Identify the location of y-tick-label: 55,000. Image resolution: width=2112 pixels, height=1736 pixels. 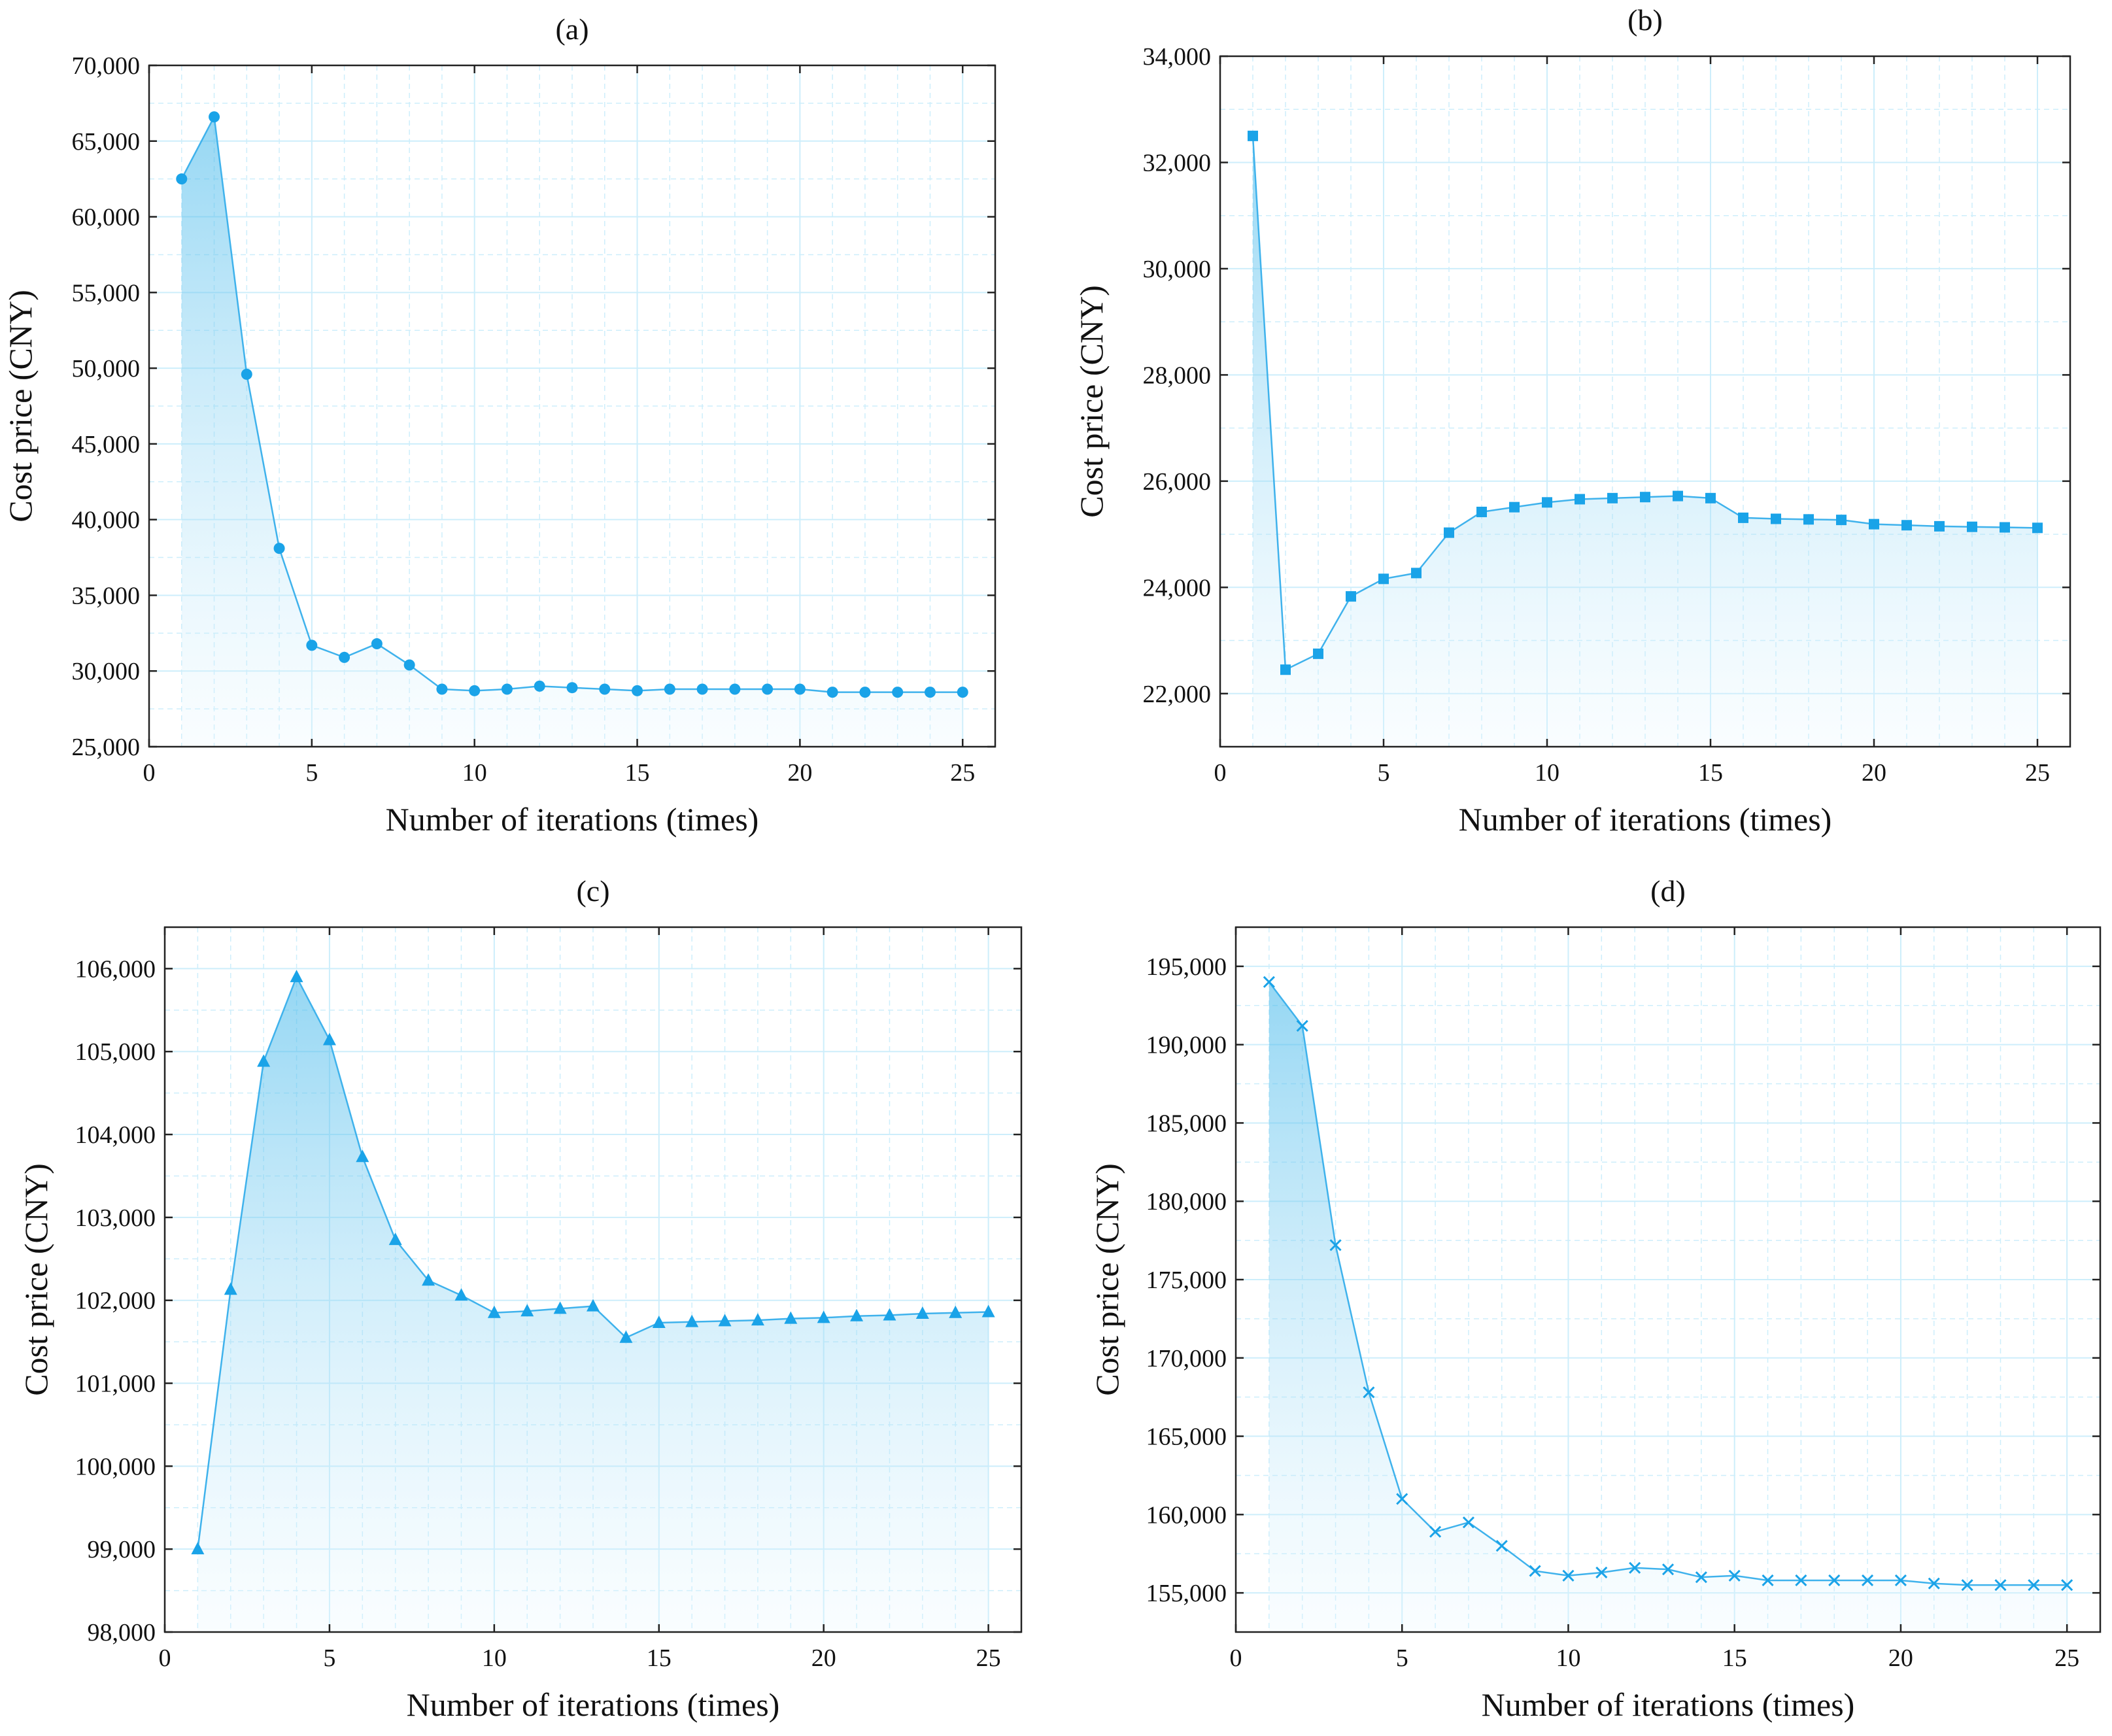
(106, 293).